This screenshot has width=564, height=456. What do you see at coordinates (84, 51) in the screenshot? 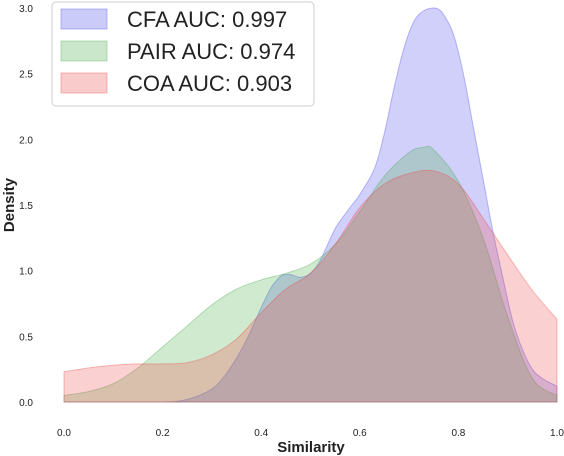
I see `legend-swatch-pair` at bounding box center [84, 51].